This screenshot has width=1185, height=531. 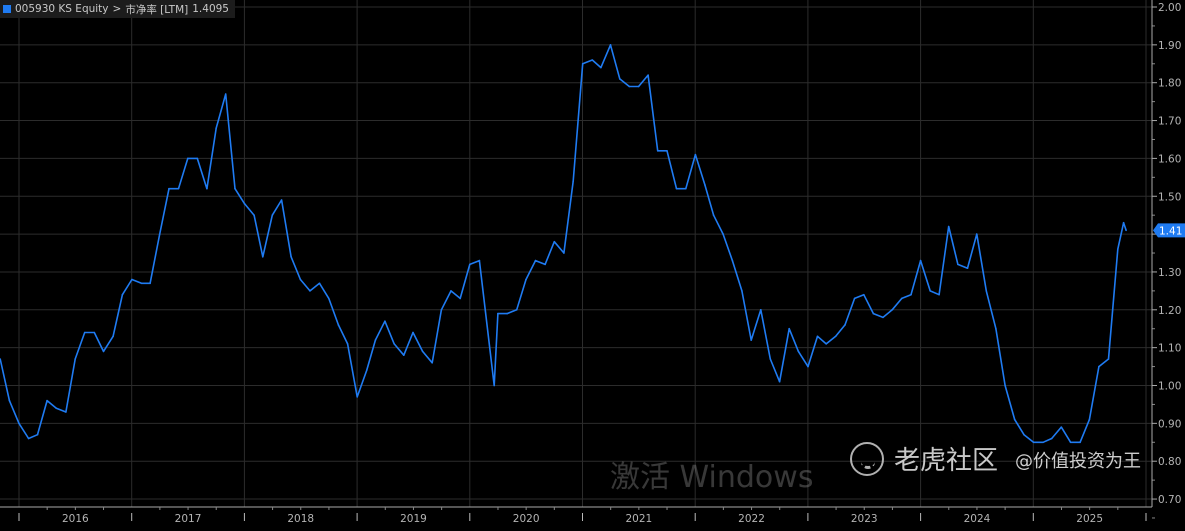 What do you see at coordinates (1169, 500) in the screenshot?
I see `y-tick-label: 0.70` at bounding box center [1169, 500].